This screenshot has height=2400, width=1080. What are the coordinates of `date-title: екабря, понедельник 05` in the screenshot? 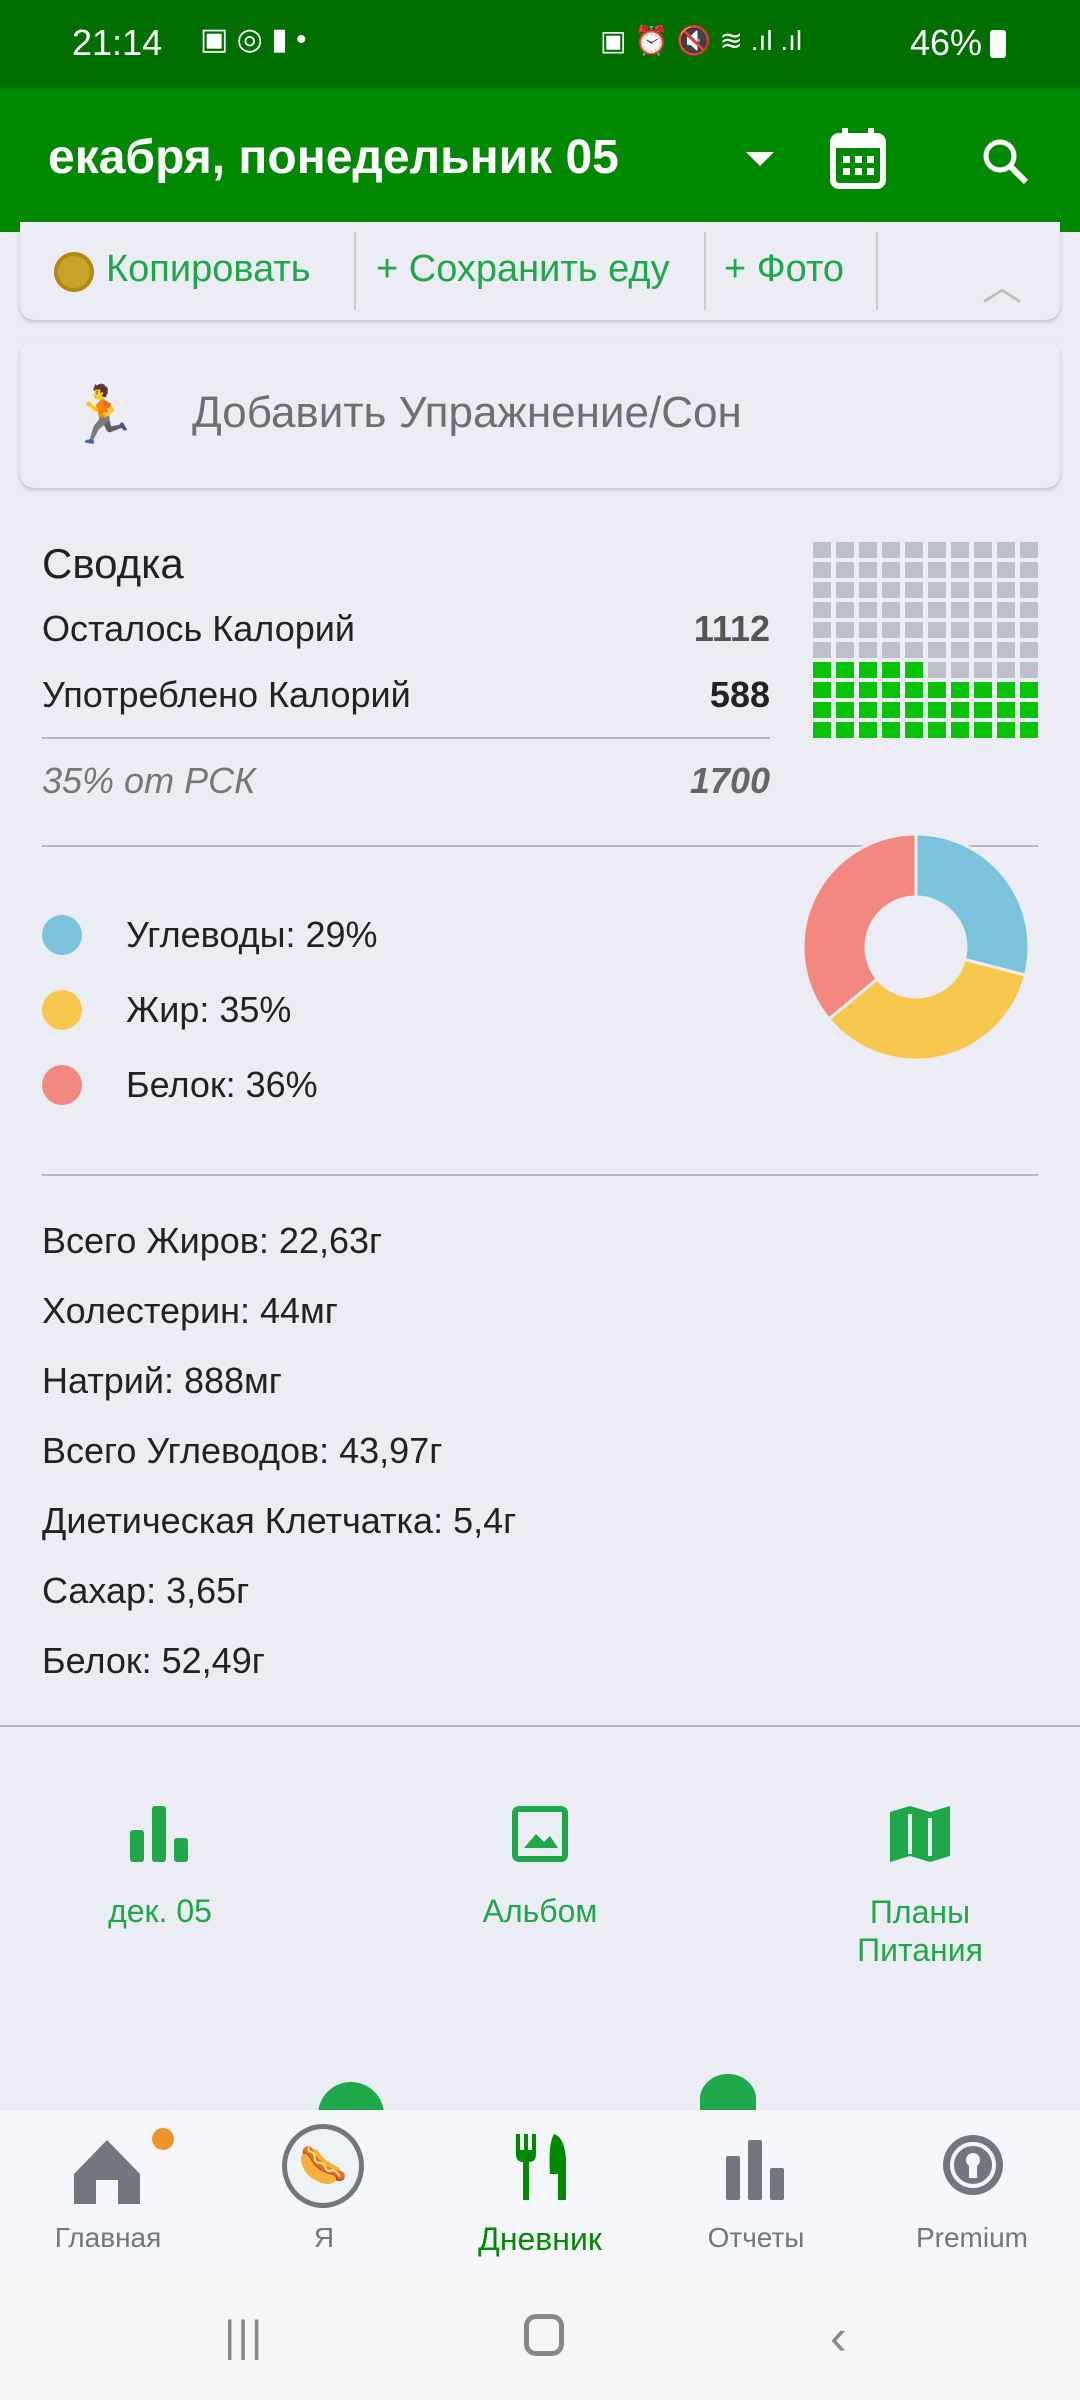 It's located at (333, 157).